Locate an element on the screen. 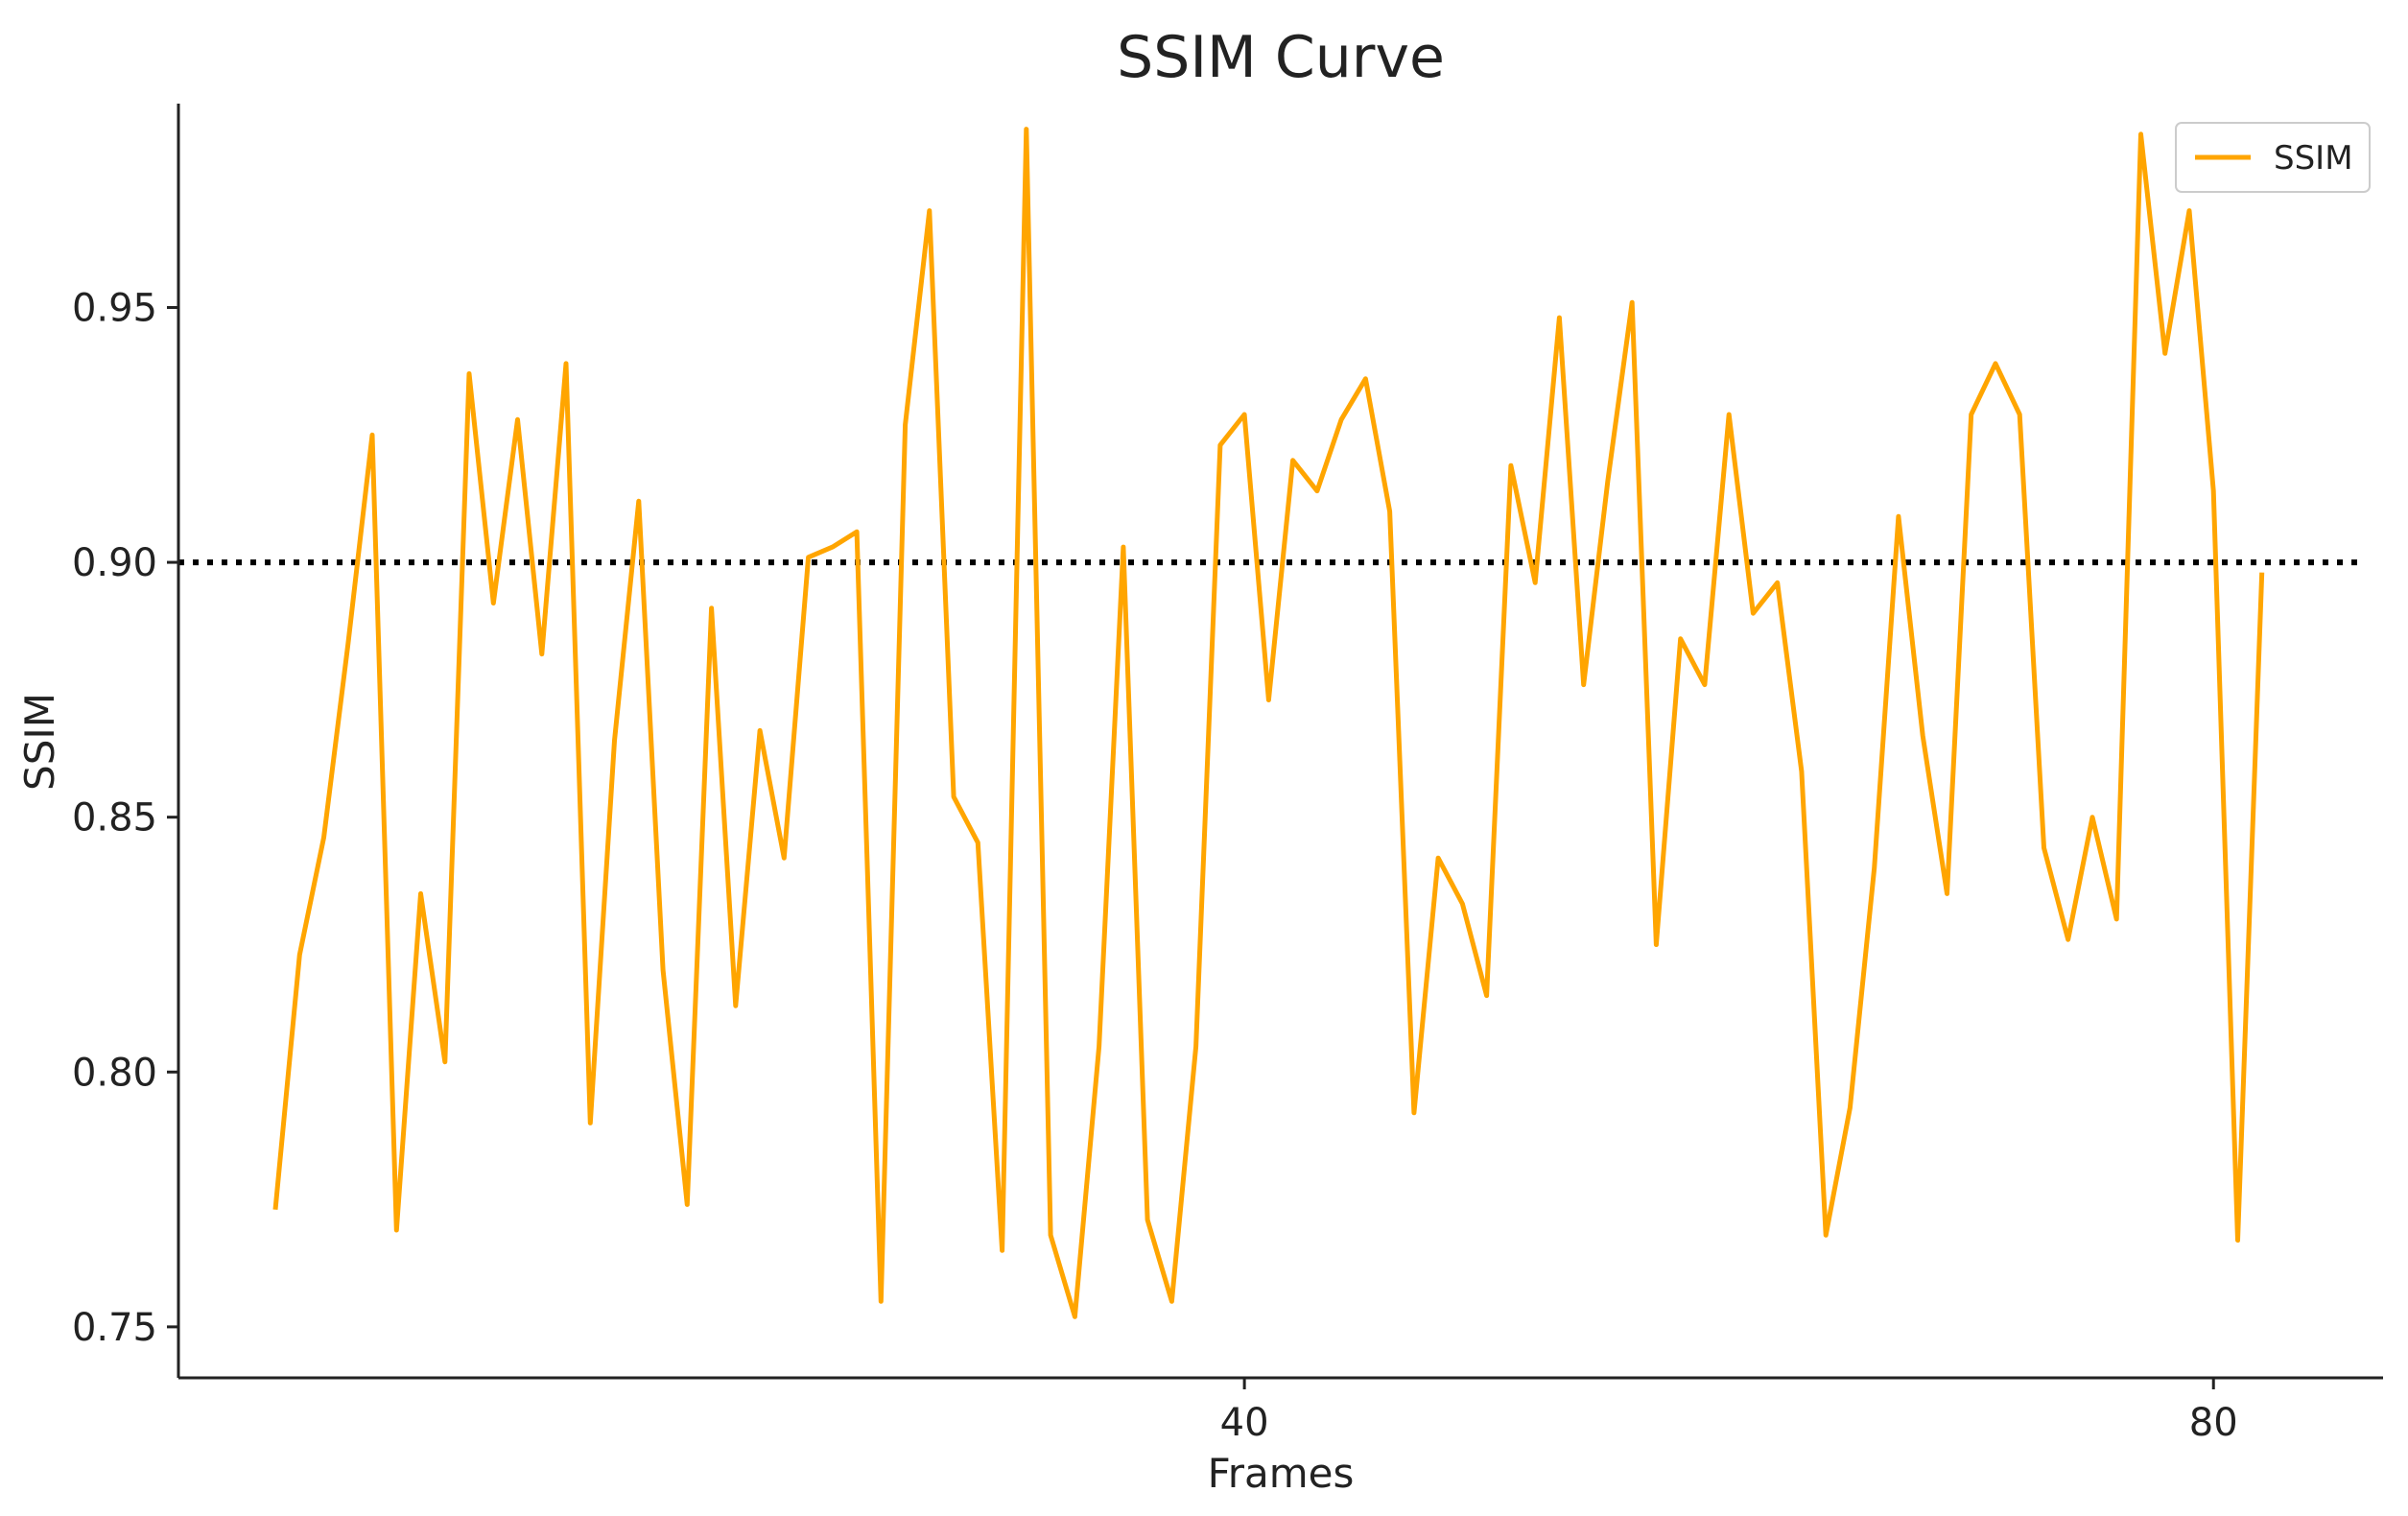 This screenshot has width=2408, height=1516. legend-frame is located at coordinates (2273, 157).